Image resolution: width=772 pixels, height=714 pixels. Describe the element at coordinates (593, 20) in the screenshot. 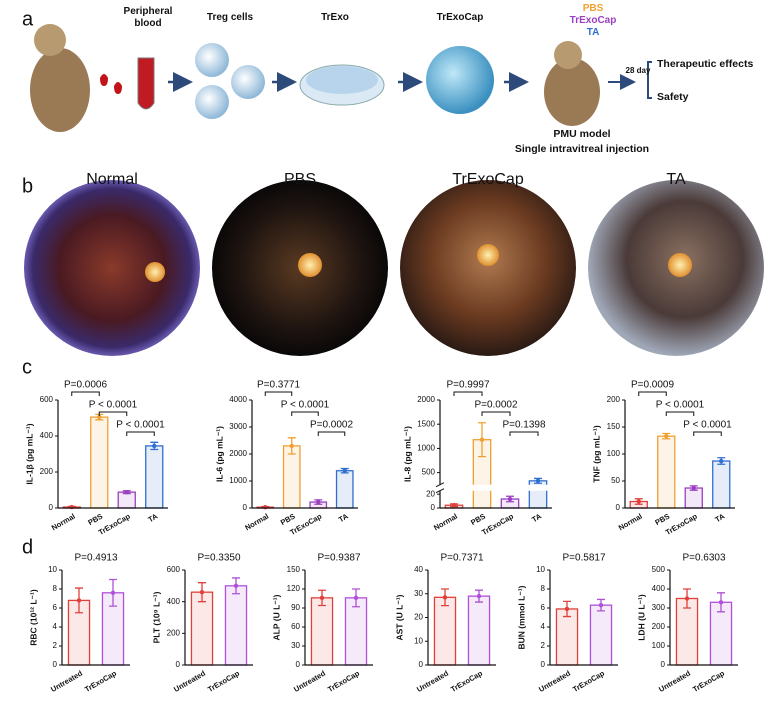

I see `treatment: TrExoCap` at that location.